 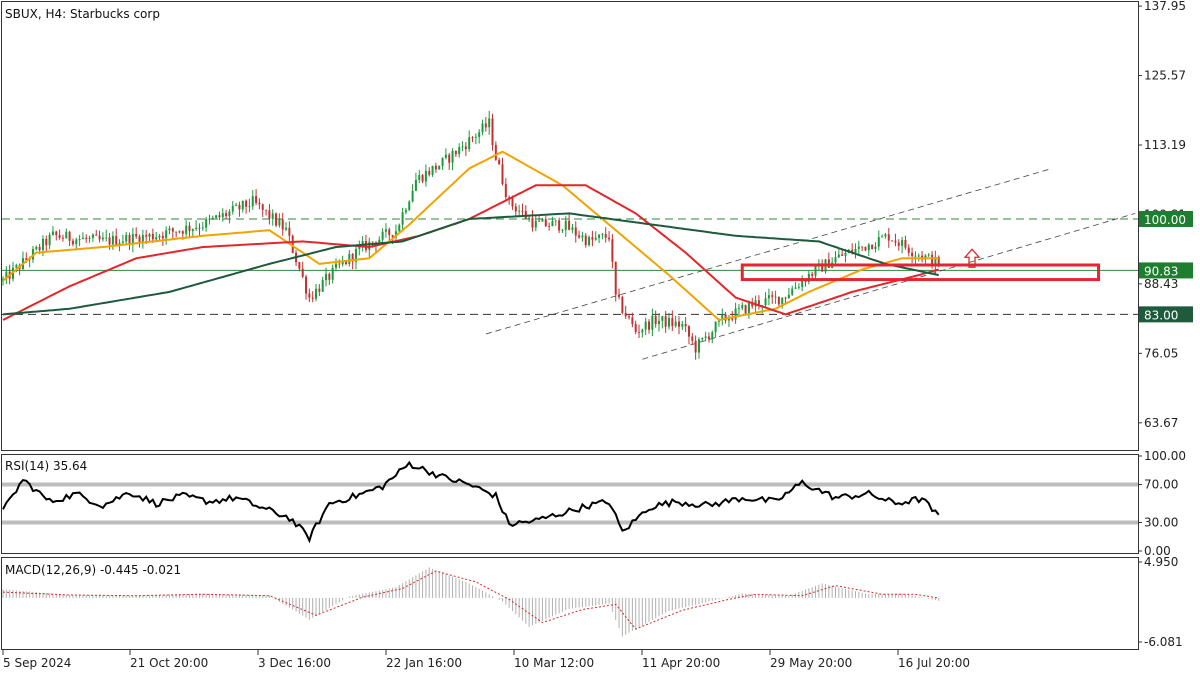 I want to click on x-tick-label: 5 Sep 2024, so click(x=37, y=663).